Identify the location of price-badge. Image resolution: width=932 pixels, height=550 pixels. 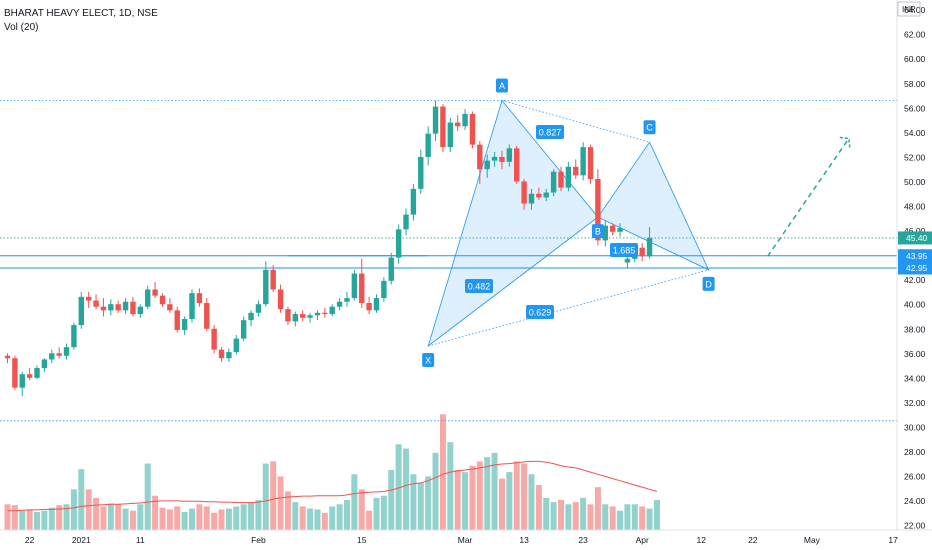
(915, 238).